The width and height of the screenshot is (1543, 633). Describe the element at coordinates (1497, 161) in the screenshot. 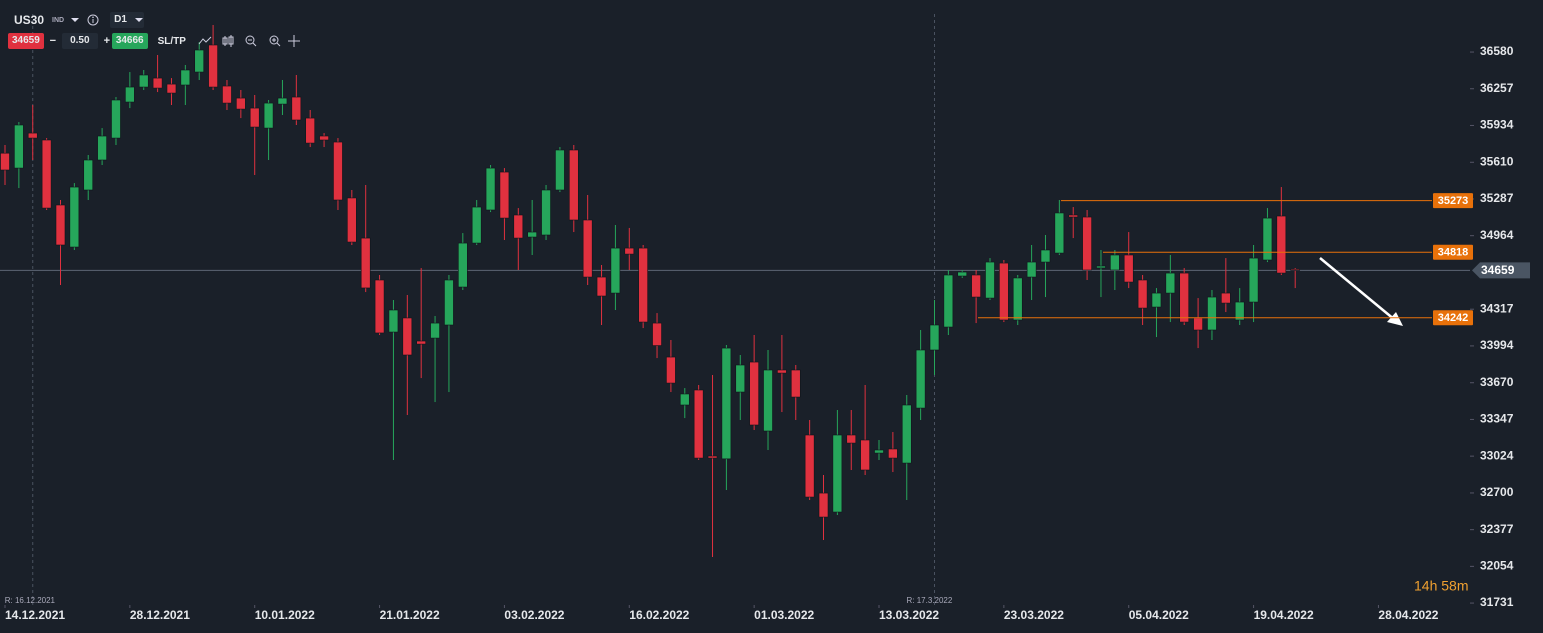

I see `y-tick-label: 35610` at that location.